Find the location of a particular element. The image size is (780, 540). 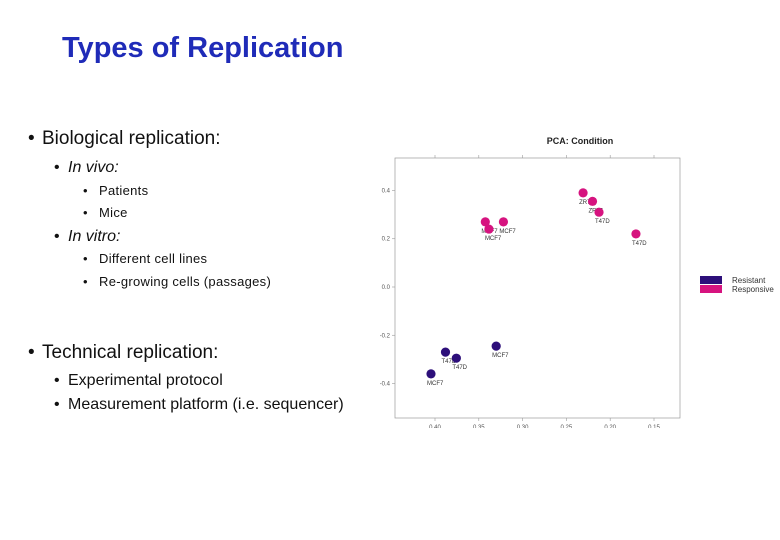

bullet-text: In vivo: is located at coordinates (93, 167).